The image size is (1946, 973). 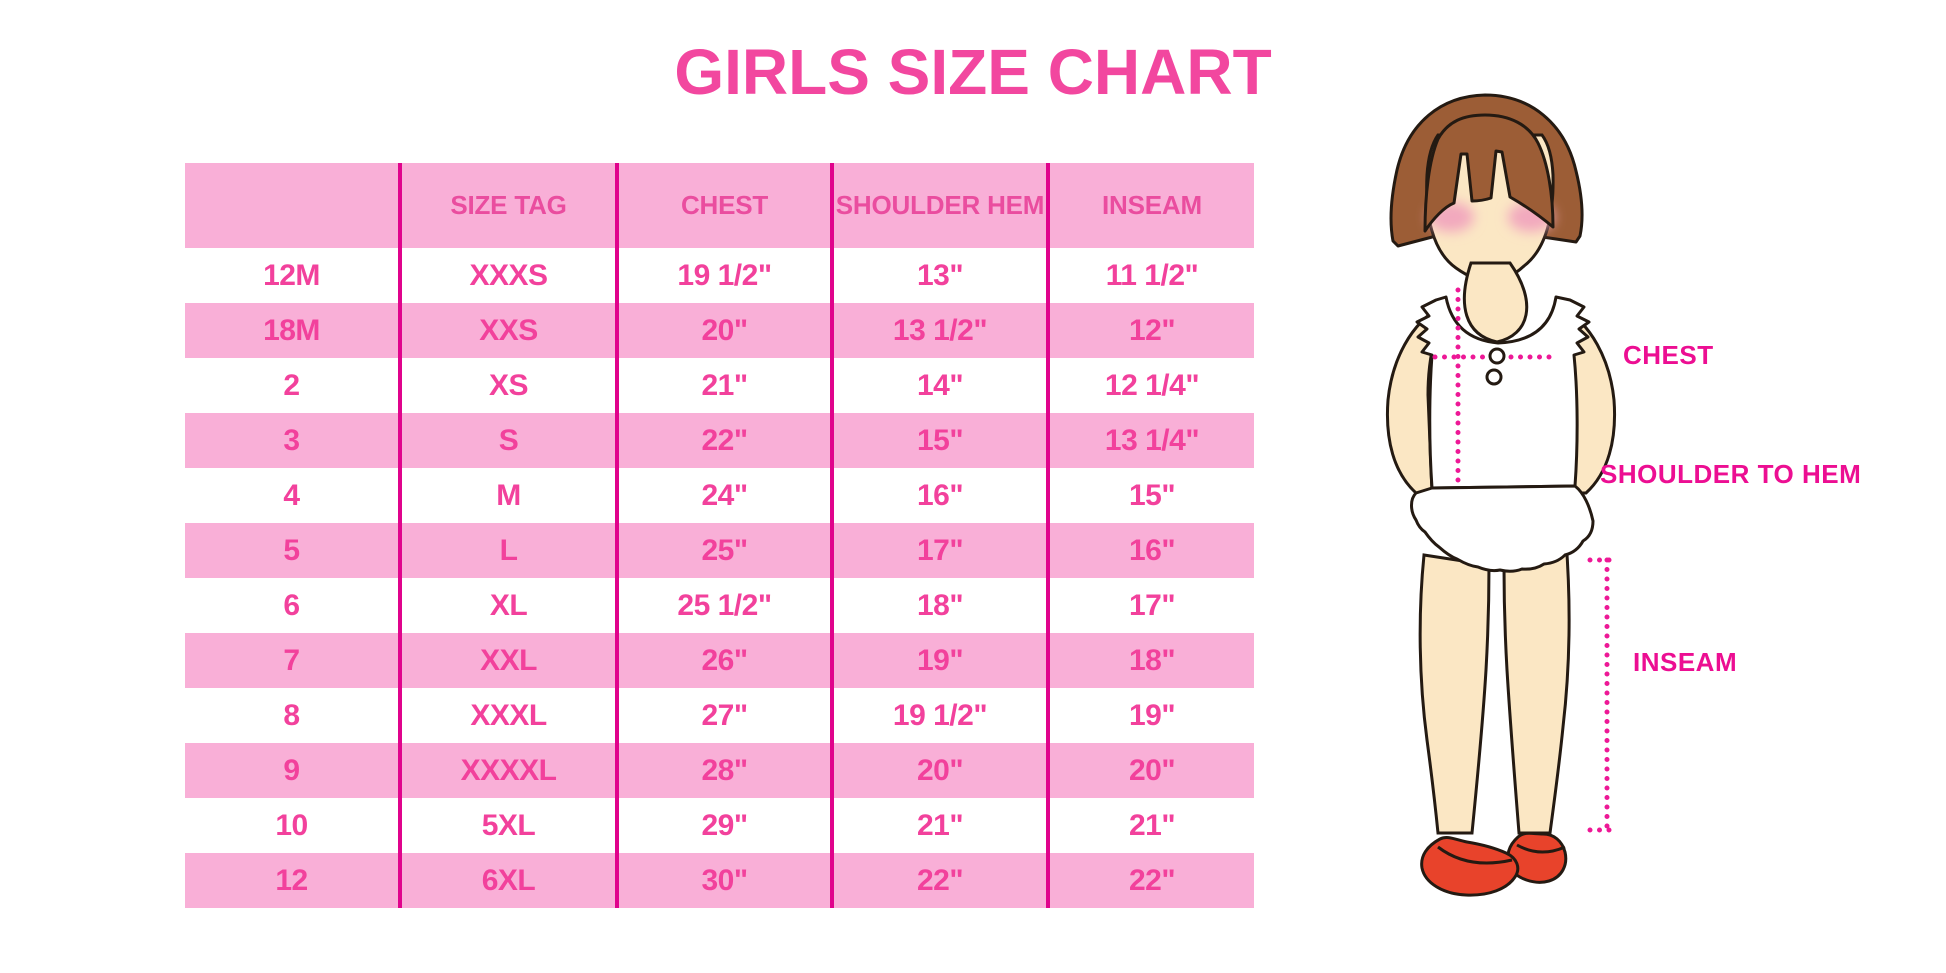 I want to click on girl-bangs, so click(x=1489, y=173).